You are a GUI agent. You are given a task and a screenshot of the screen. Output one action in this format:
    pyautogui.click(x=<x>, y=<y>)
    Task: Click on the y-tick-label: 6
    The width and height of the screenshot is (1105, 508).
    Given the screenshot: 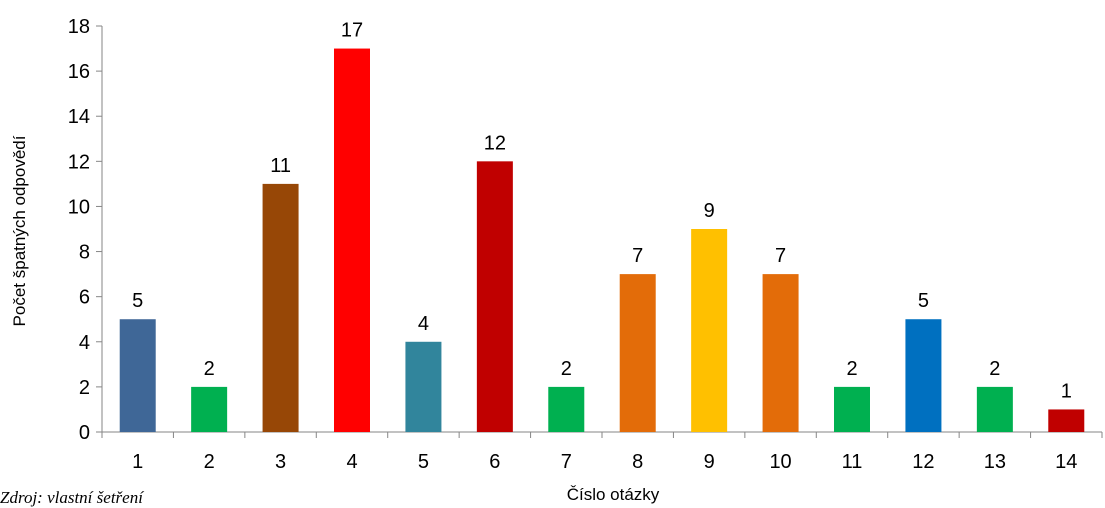 What is the action you would take?
    pyautogui.click(x=84, y=298)
    